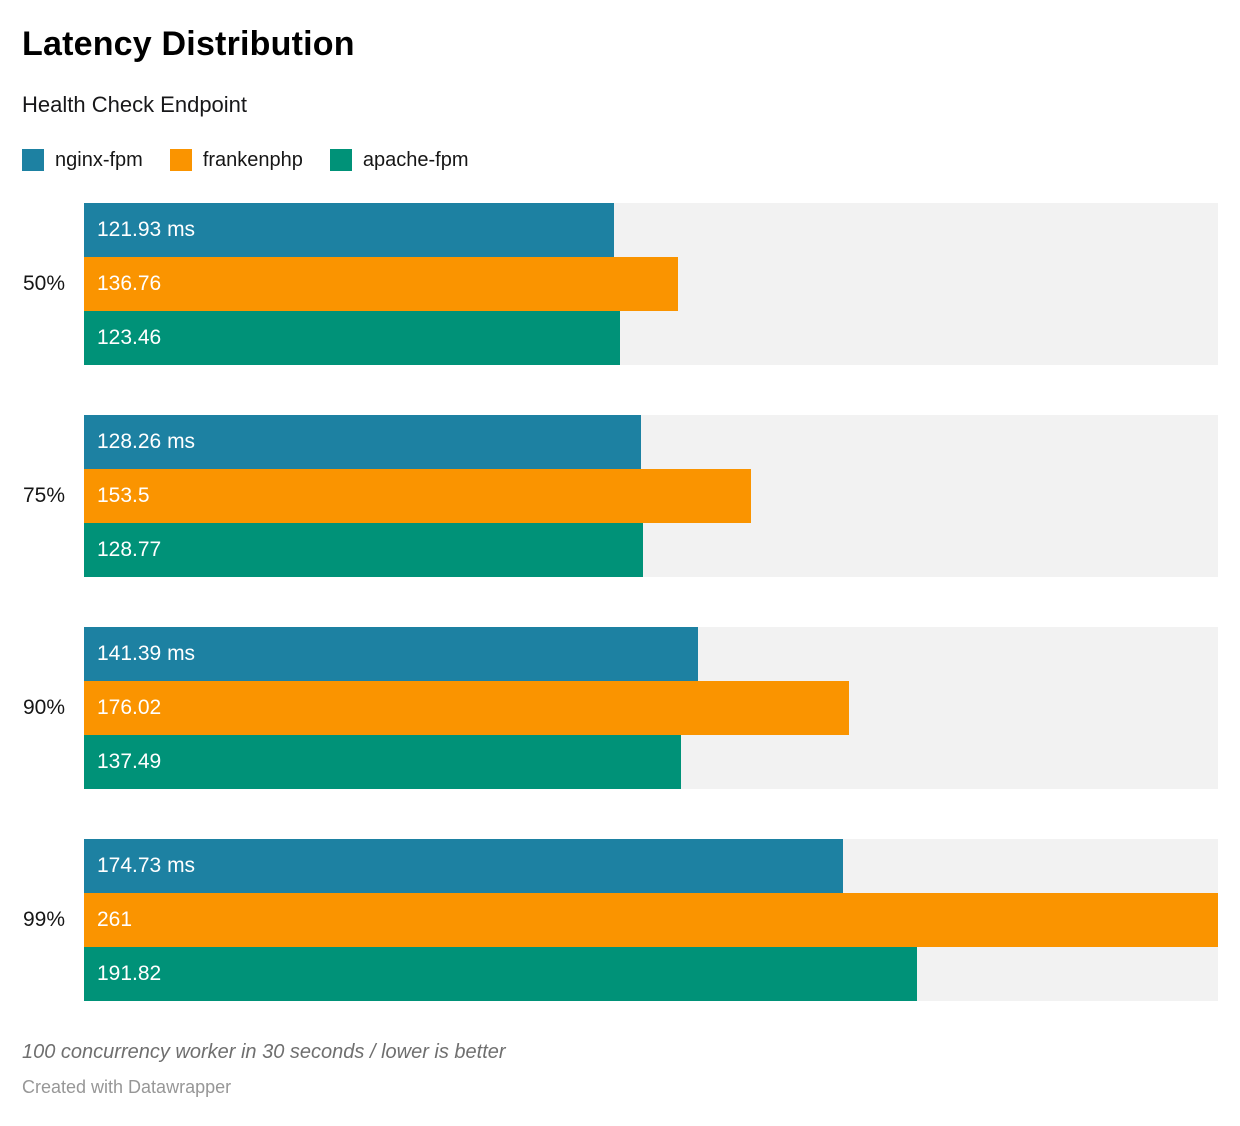 This screenshot has width=1240, height=1126. I want to click on bar-value-label: 128.77, so click(129, 549).